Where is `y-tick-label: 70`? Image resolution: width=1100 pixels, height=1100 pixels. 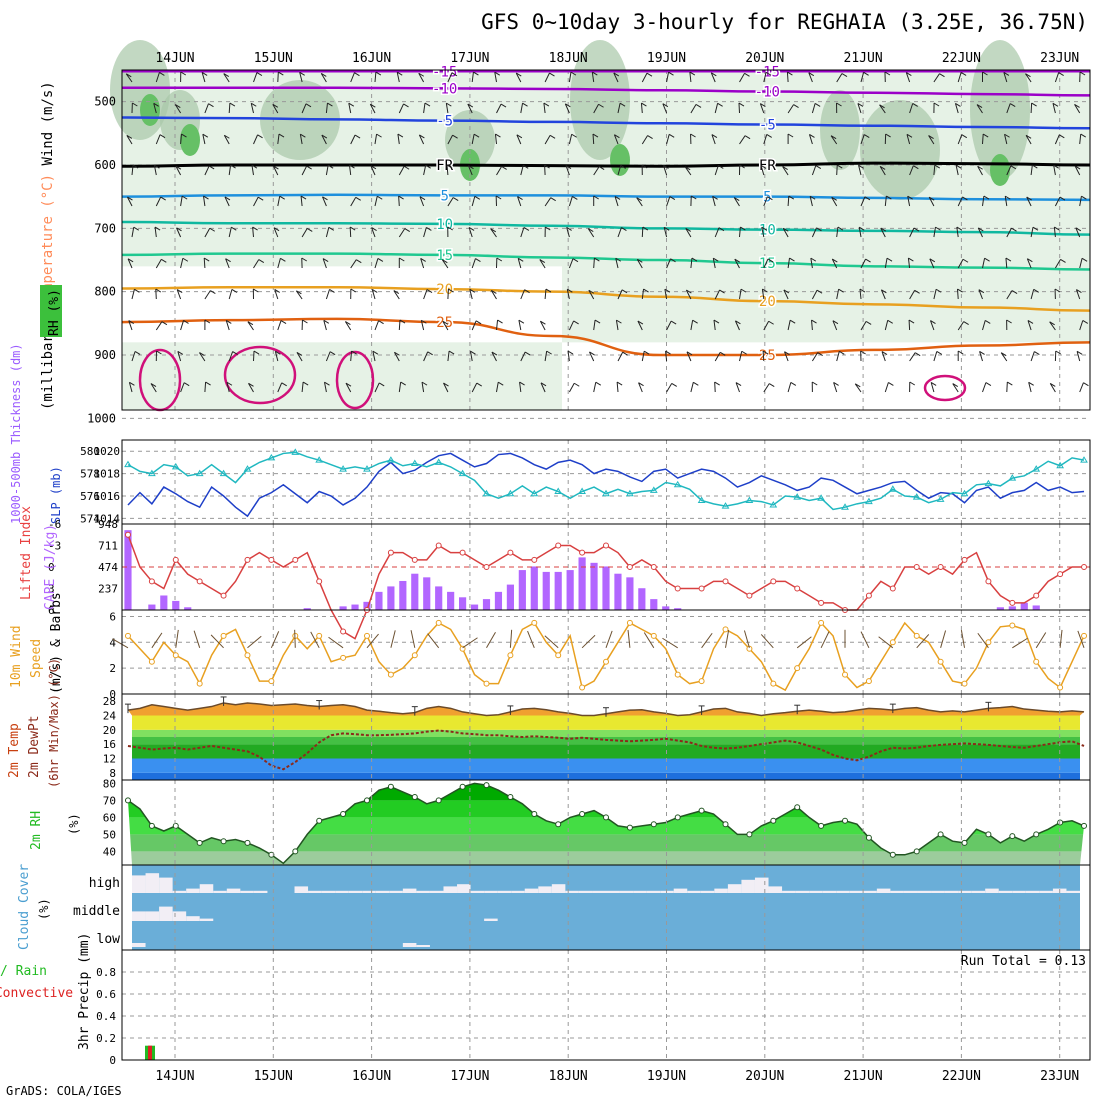 y-tick-label: 70 is located at coordinates (109, 800).